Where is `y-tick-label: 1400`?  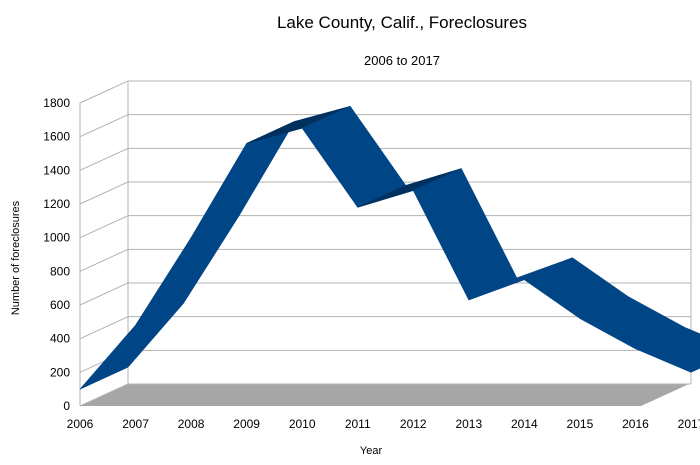
y-tick-label: 1400 is located at coordinates (56, 170).